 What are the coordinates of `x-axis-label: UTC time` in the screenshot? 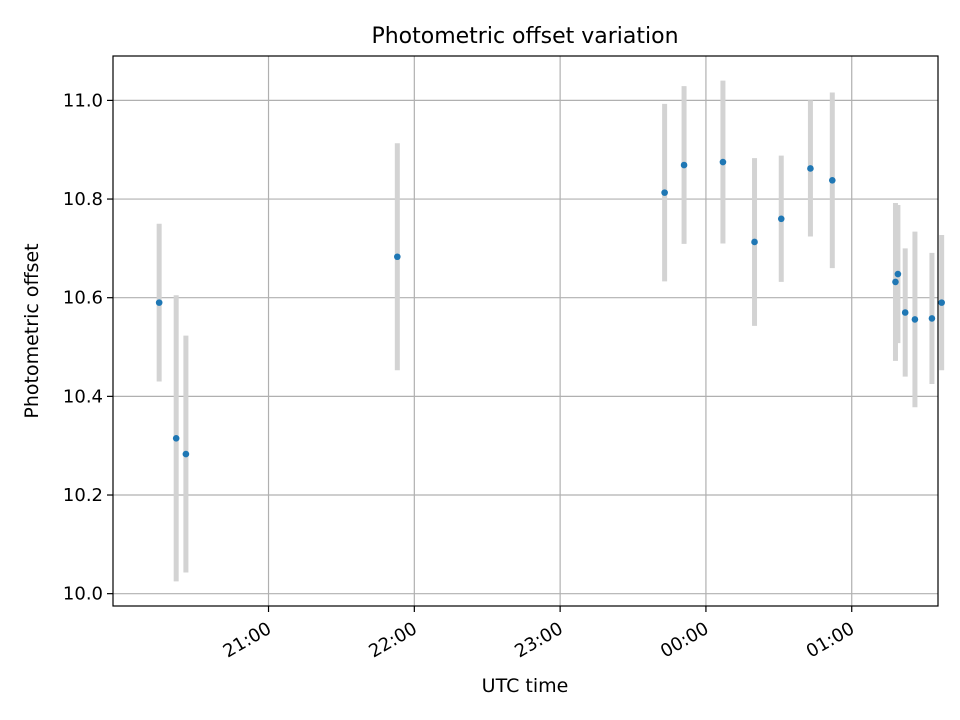 It's located at (525, 686).